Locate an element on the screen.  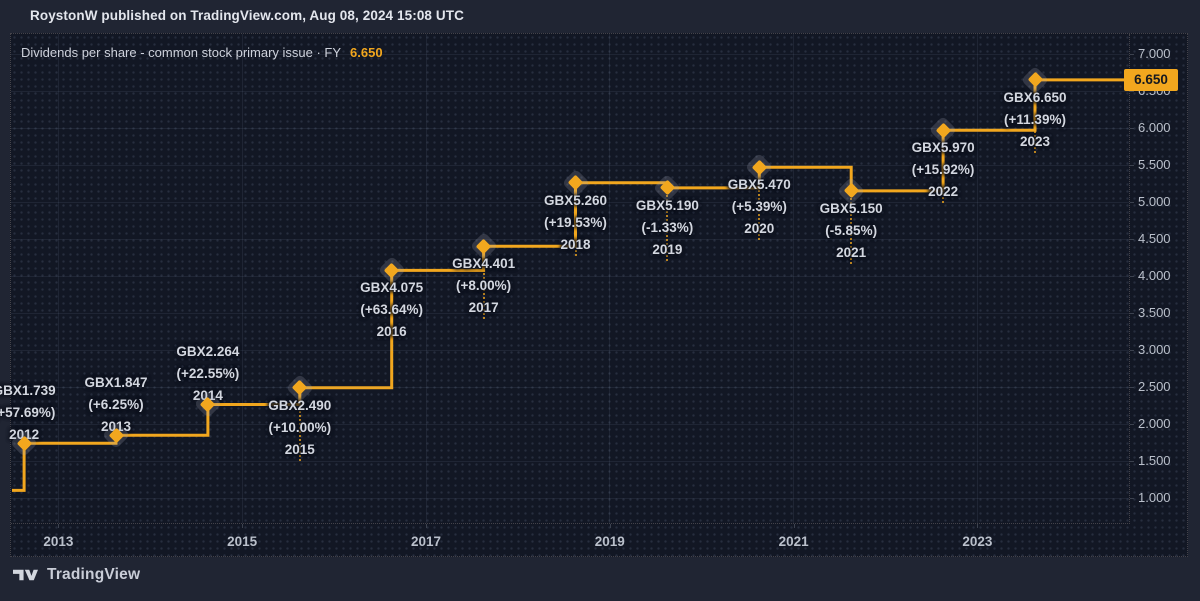
point-label-2012: GBX1.739(+57.69%)2012 is located at coordinates (28, 413).